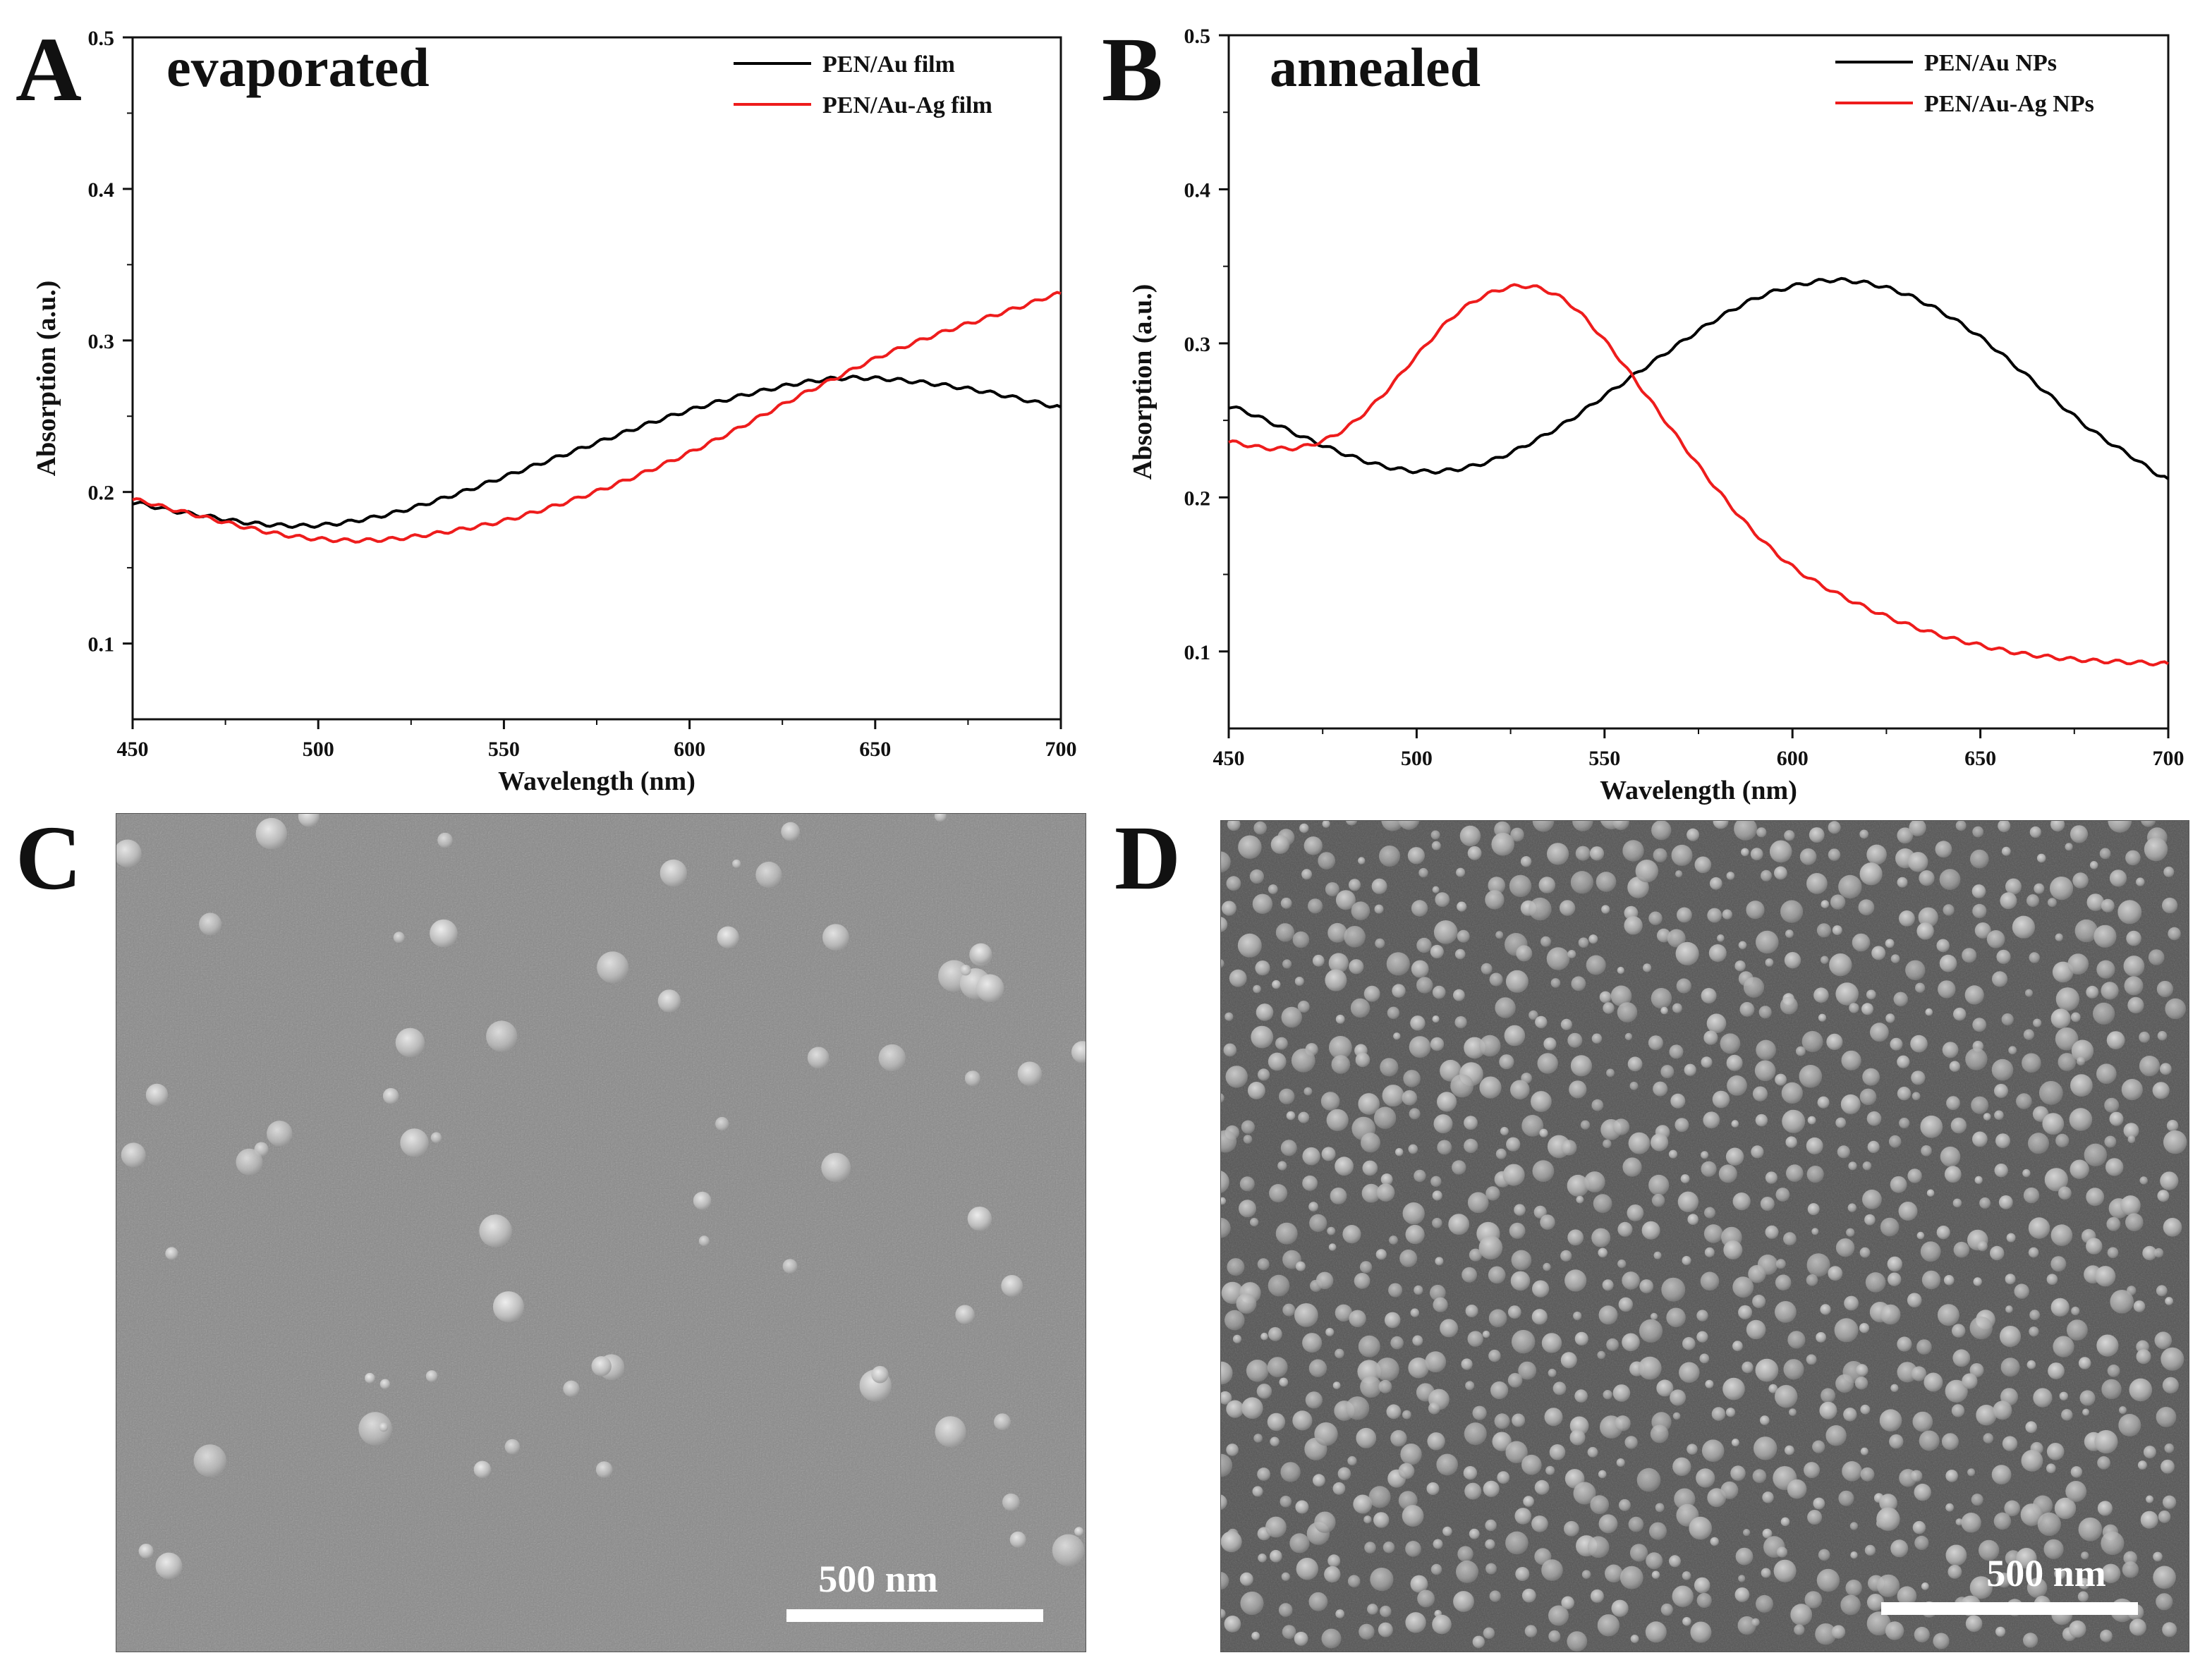 The height and width of the screenshot is (1672, 2212). Describe the element at coordinates (1417, 758) in the screenshot. I see `x-tick-label: 500` at that location.